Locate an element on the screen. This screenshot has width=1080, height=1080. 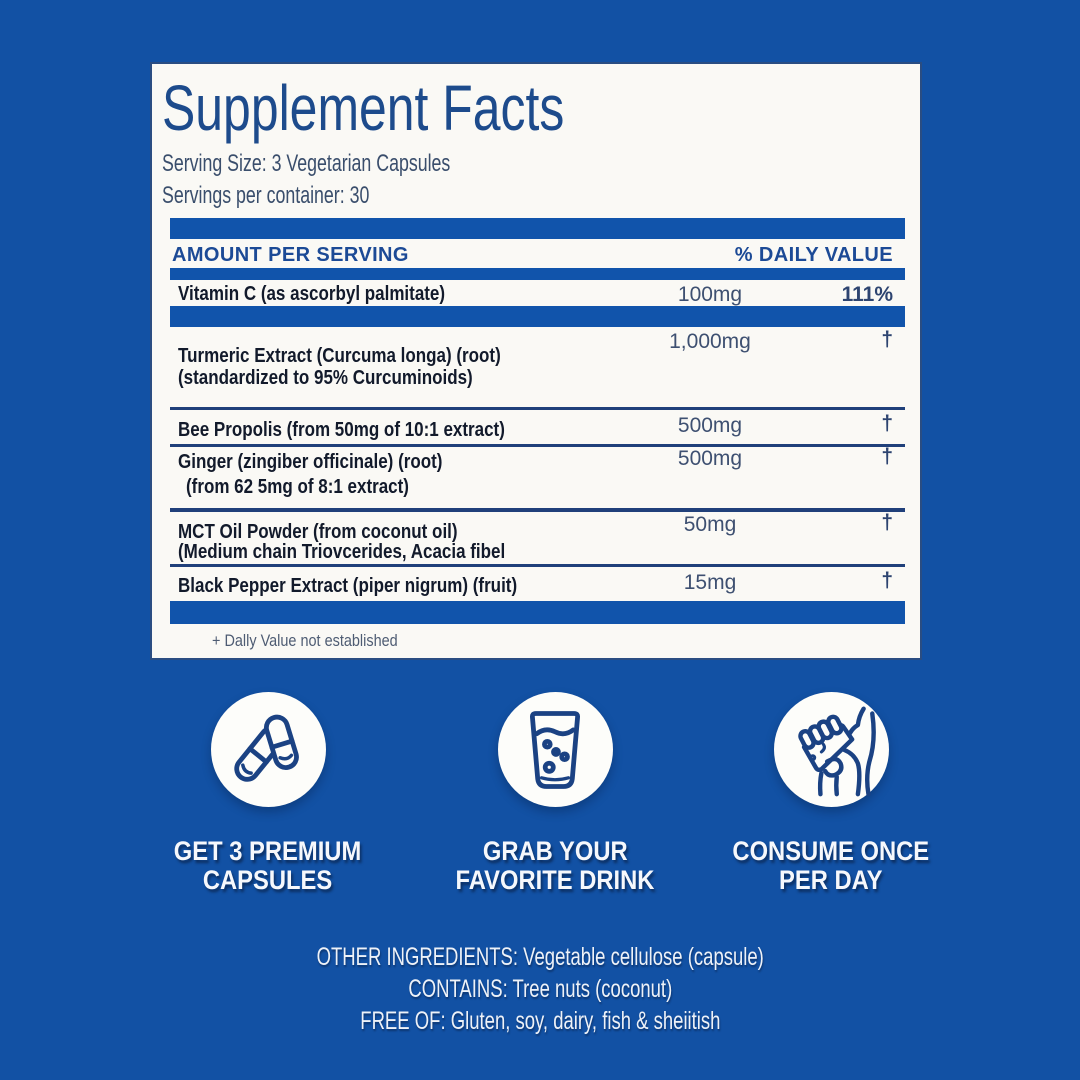
ingredient-name-line2: (from 62 5mg of 8:1 extract) is located at coordinates (297, 487).